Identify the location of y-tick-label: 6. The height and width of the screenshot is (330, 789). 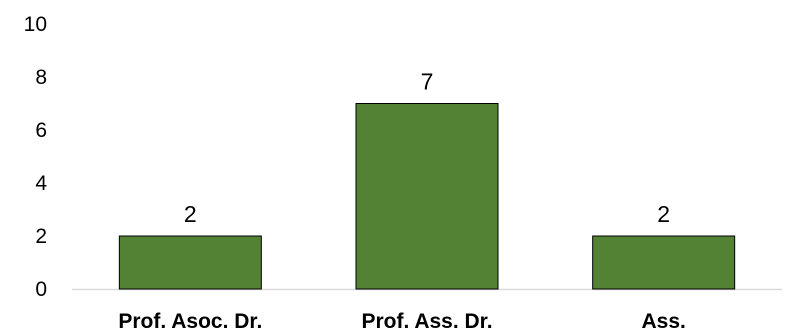
(41, 130).